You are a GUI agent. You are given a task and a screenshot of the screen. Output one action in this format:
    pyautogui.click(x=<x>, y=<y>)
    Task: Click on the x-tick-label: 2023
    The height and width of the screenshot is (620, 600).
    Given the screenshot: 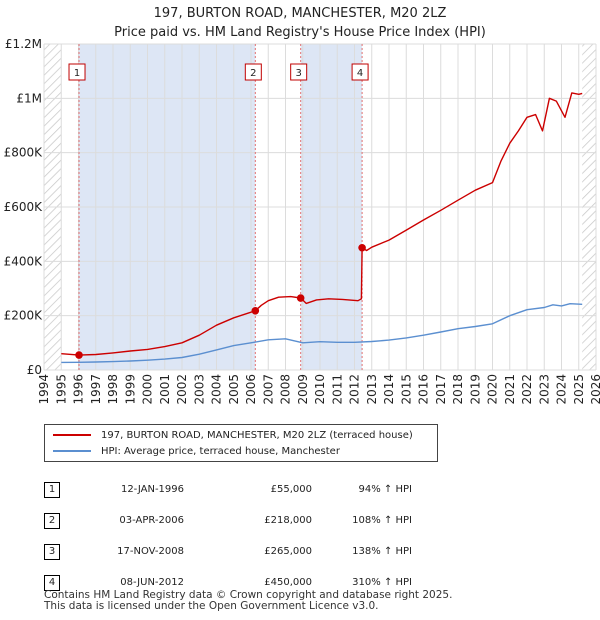 What is the action you would take?
    pyautogui.click(x=544, y=389)
    